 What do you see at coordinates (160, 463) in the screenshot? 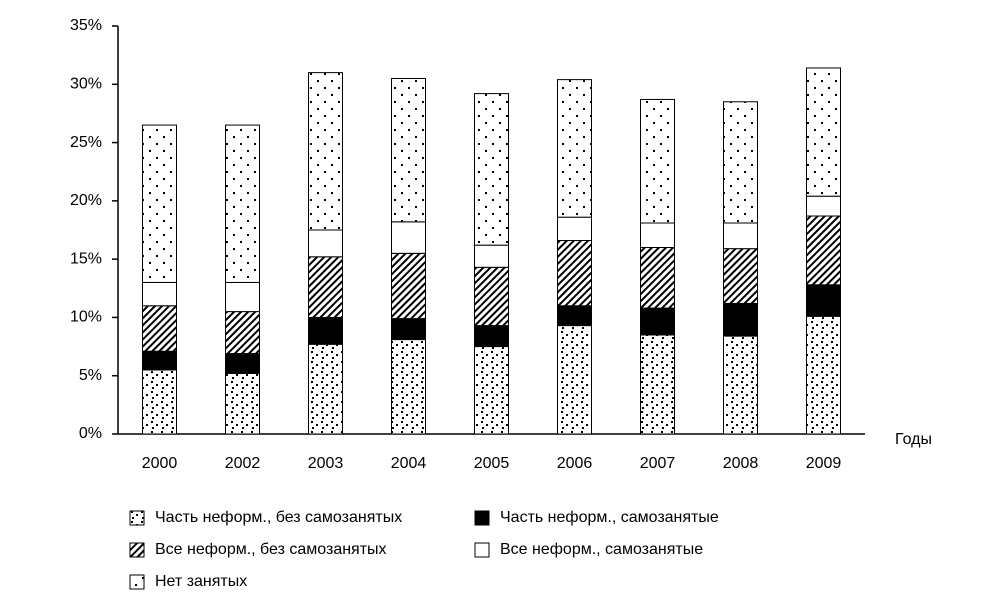
I see `x-tick-label: 2000` at bounding box center [160, 463].